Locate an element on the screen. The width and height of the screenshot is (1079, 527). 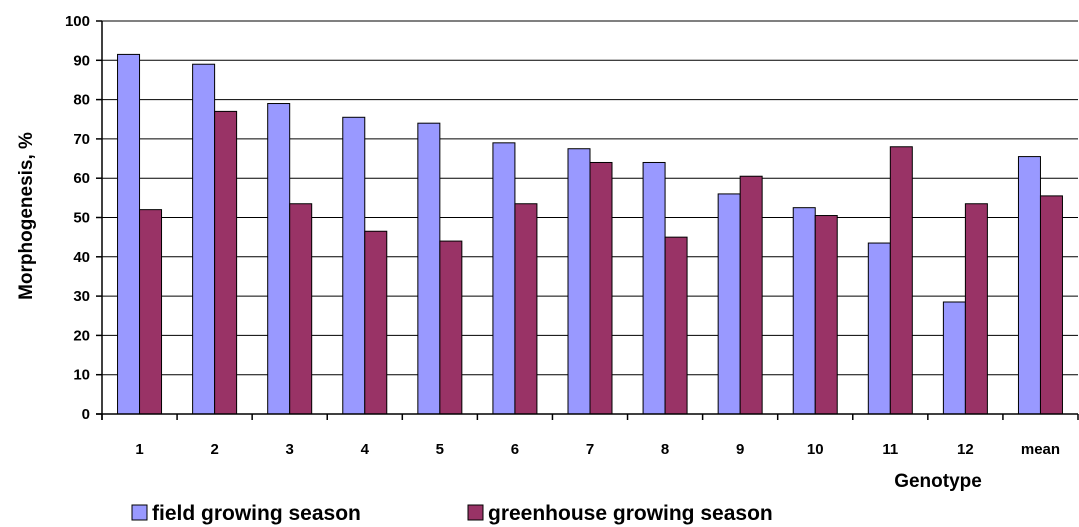
x-tick-label: 10 is located at coordinates (815, 449).